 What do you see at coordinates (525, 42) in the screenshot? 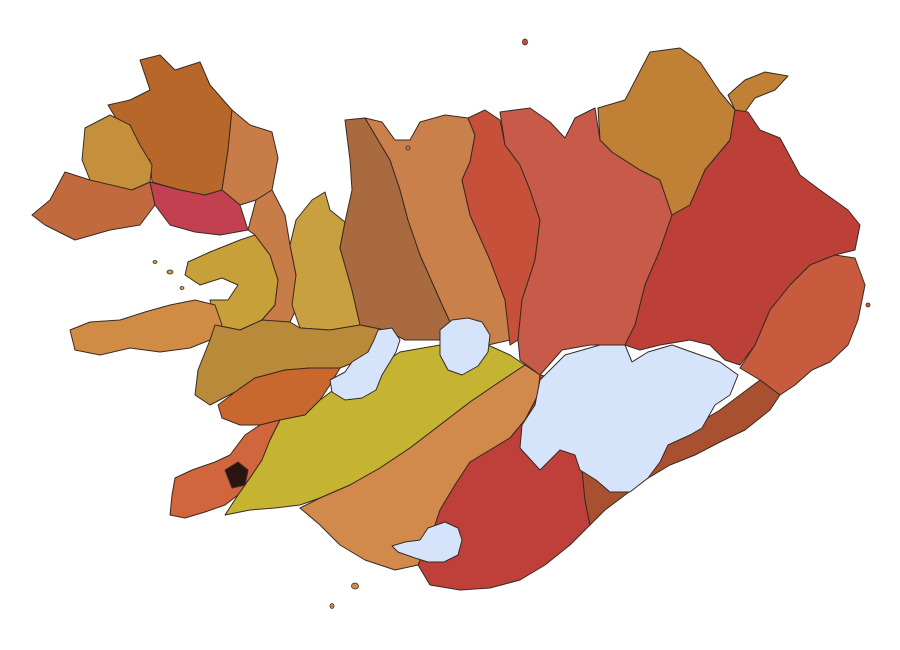
I see `island-grimsey` at bounding box center [525, 42].